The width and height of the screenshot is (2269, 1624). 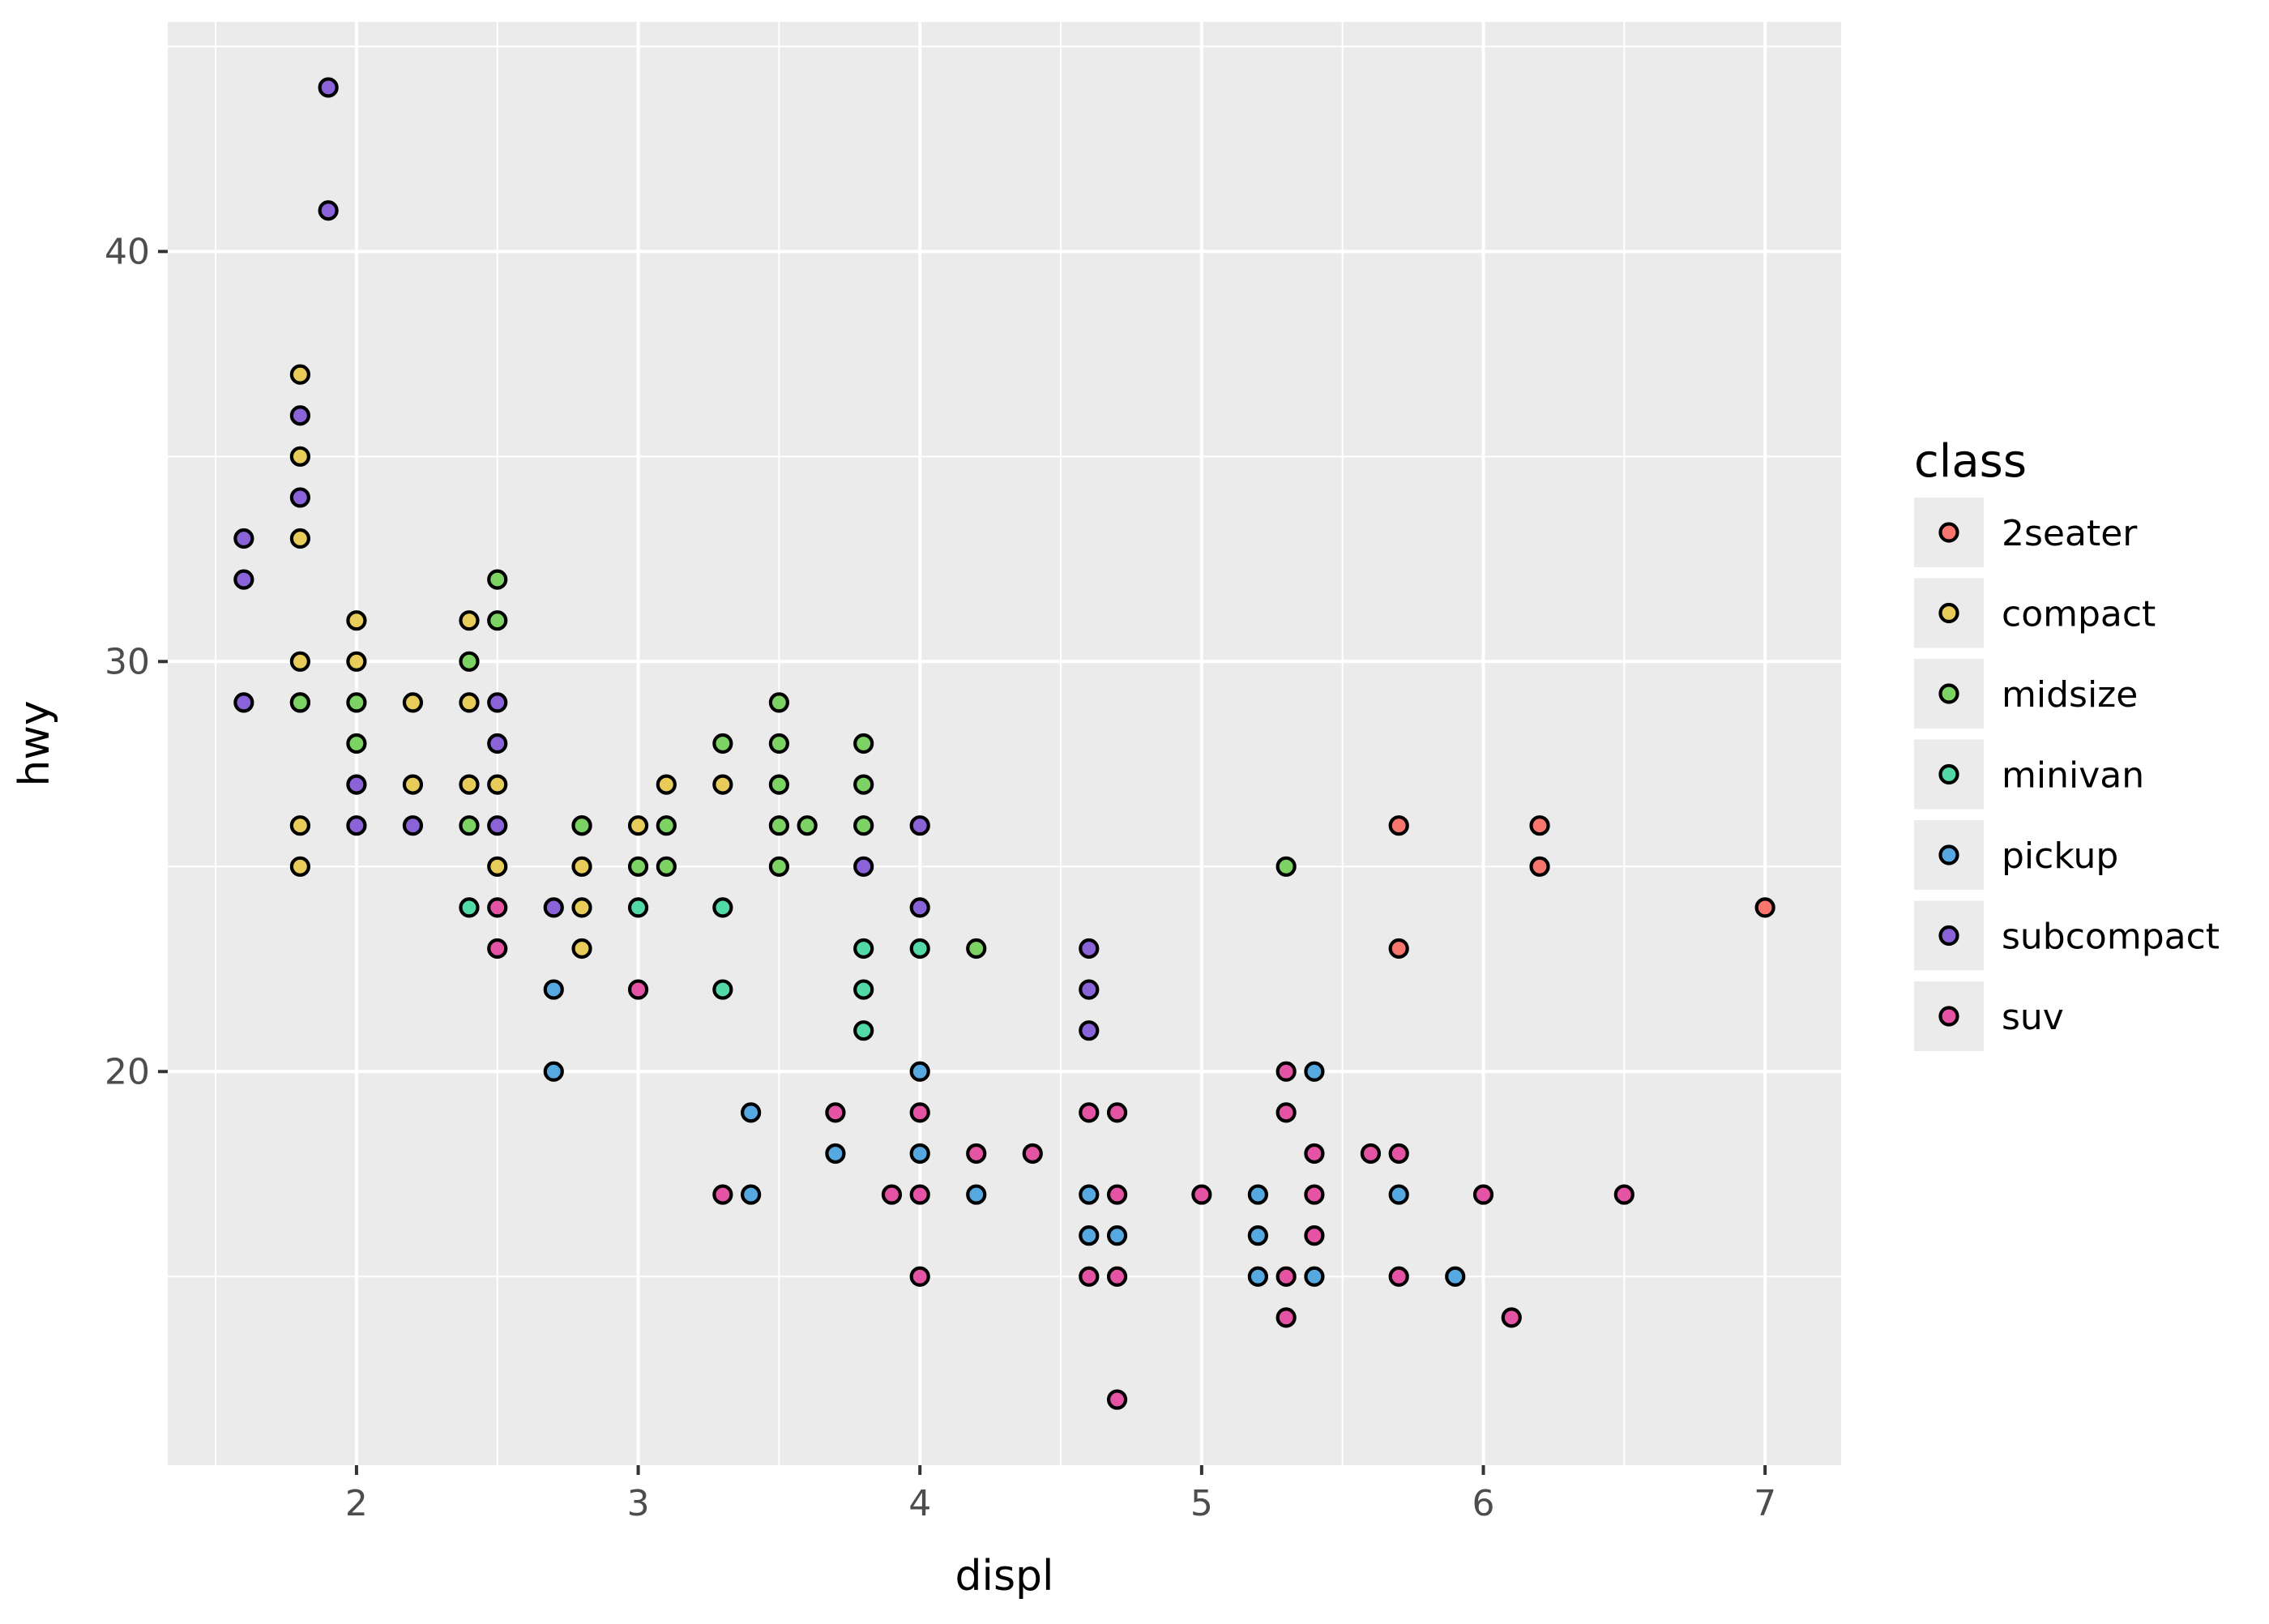 What do you see at coordinates (128, 252) in the screenshot?
I see `y-tick-label: 40` at bounding box center [128, 252].